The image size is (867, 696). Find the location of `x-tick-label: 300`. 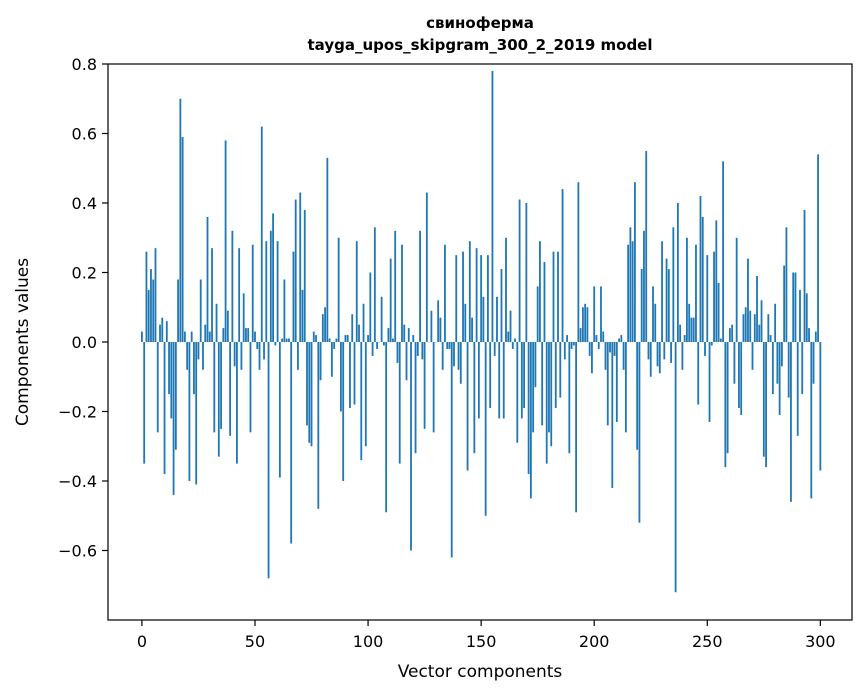

x-tick-label: 300 is located at coordinates (820, 641).